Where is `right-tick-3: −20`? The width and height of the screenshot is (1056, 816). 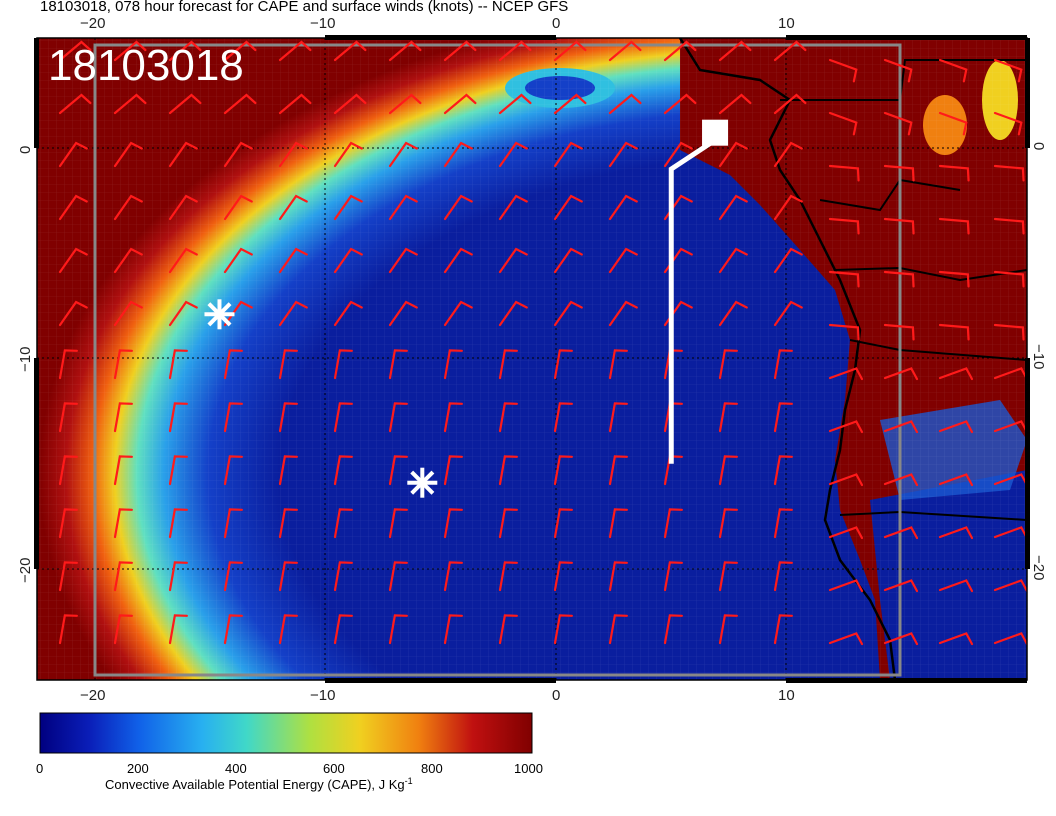
right-tick-3: −20 is located at coordinates (1038, 567).